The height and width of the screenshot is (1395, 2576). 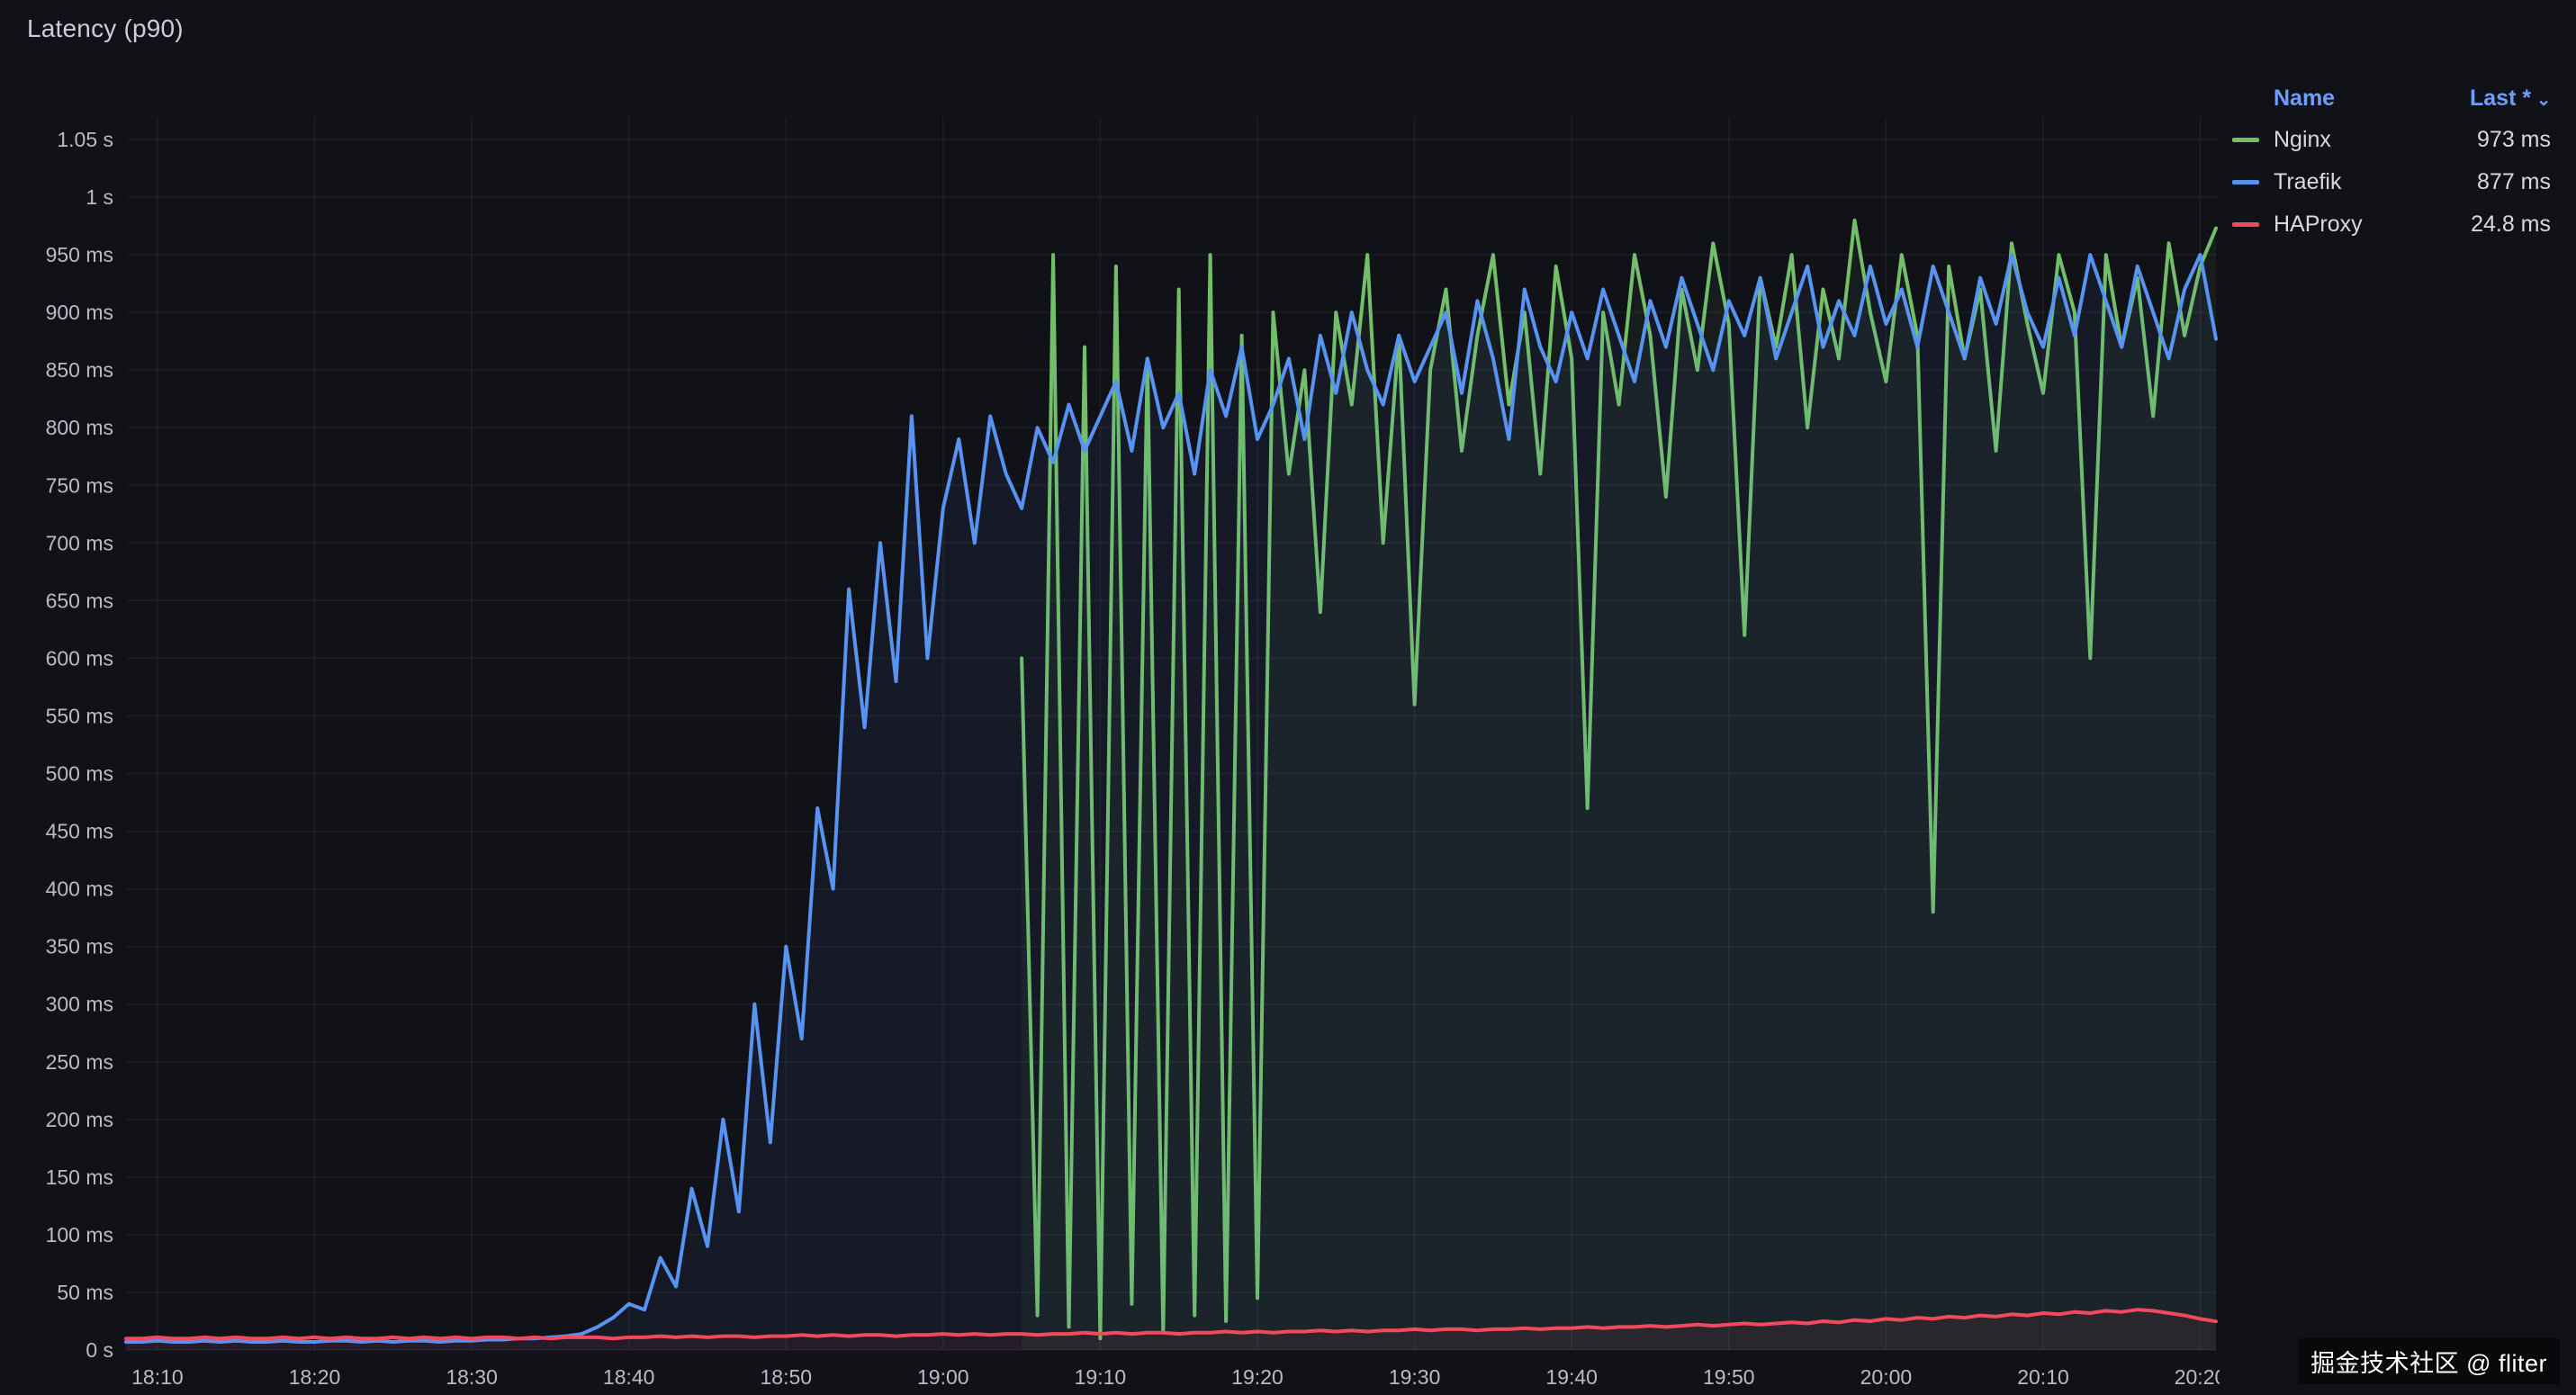 I want to click on legend-series-name: Traefik, so click(x=2308, y=182).